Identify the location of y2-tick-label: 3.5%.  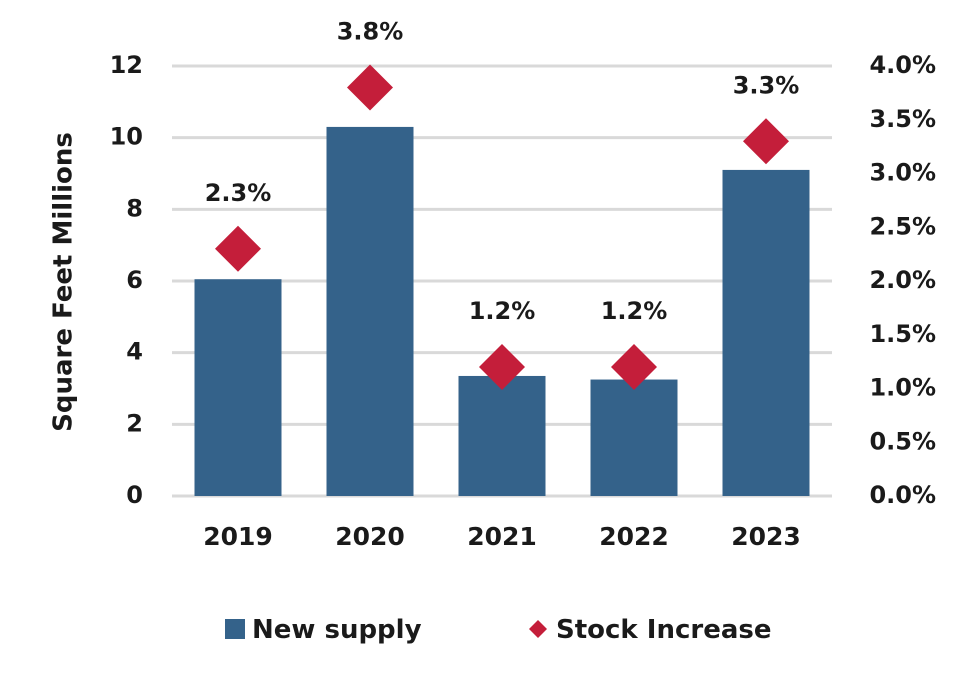
(902, 119).